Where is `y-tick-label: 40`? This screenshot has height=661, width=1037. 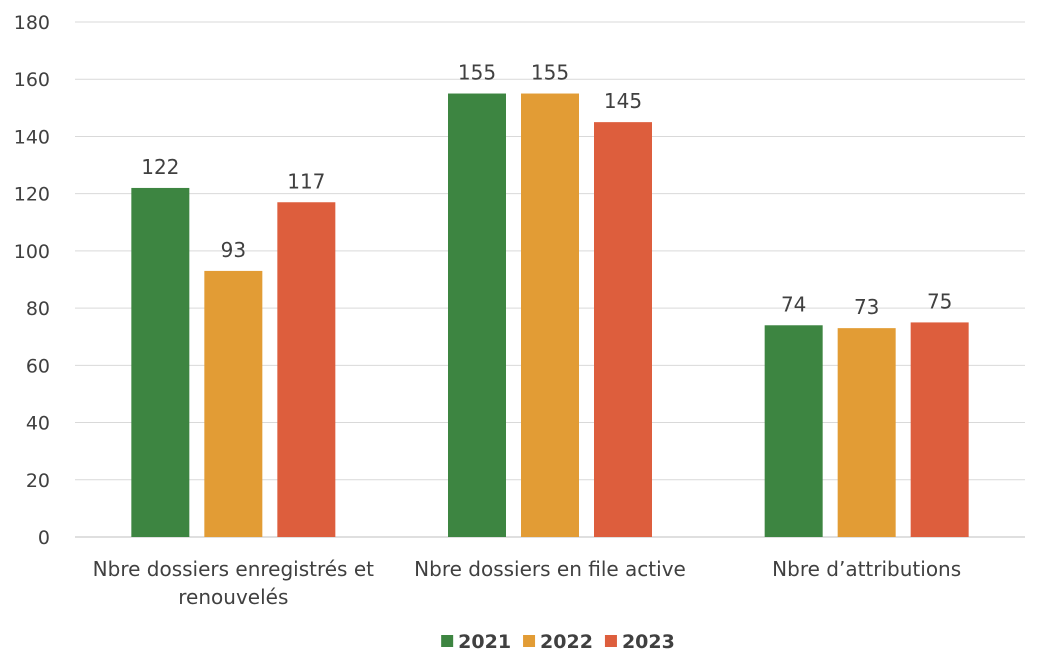
y-tick-label: 40 is located at coordinates (38, 424).